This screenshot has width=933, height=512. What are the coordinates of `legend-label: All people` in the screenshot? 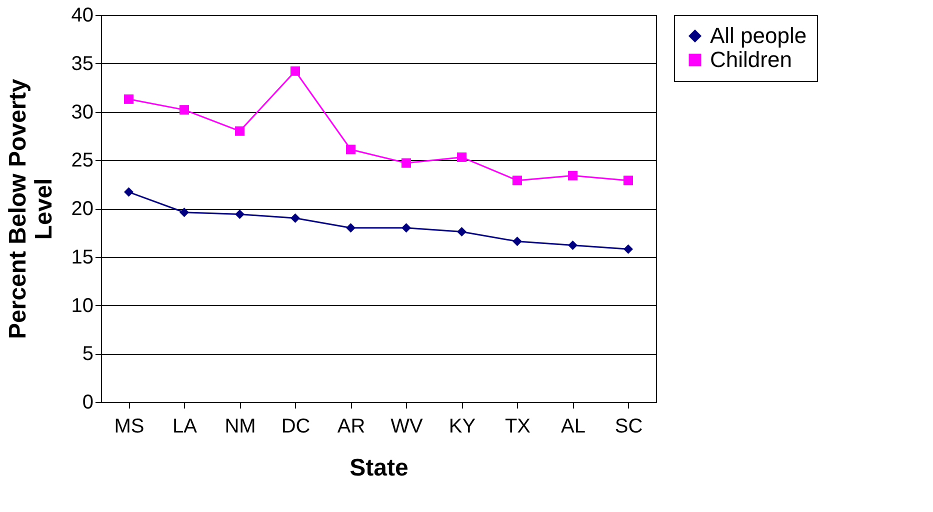 It's located at (758, 35).